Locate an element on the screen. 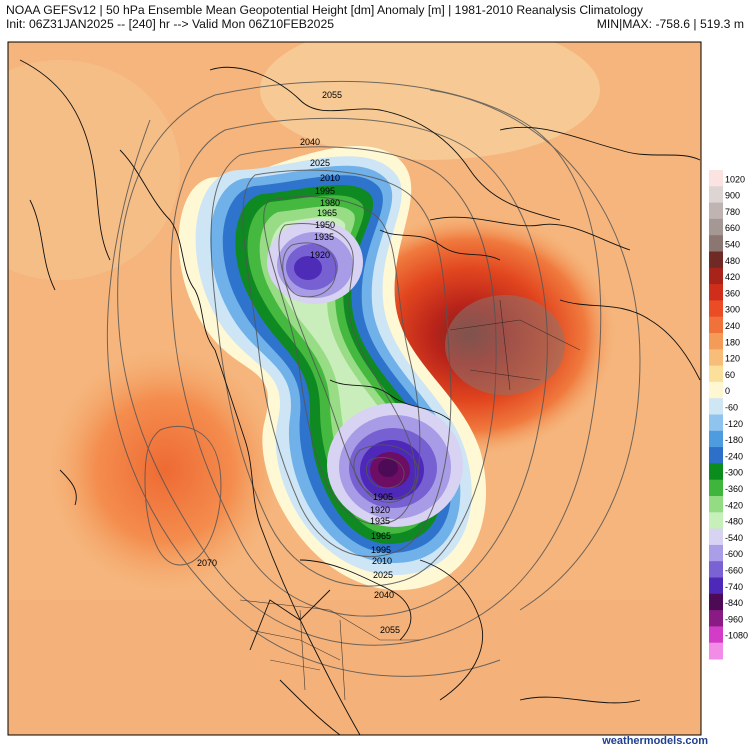 The width and height of the screenshot is (750, 750). legend-tick-label: 60 is located at coordinates (730, 375).